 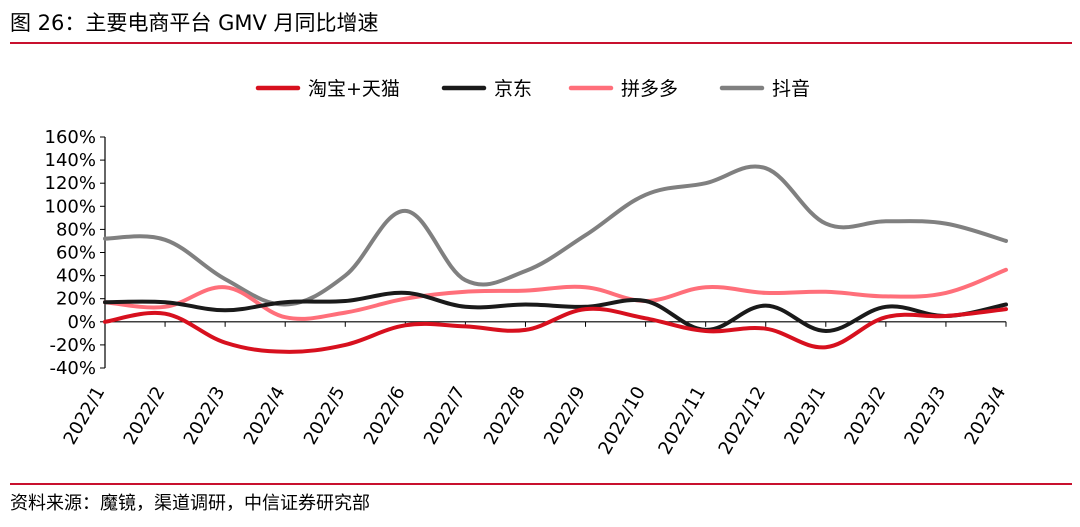 I want to click on x-tick-label: 2022/8, so click(x=505, y=415).